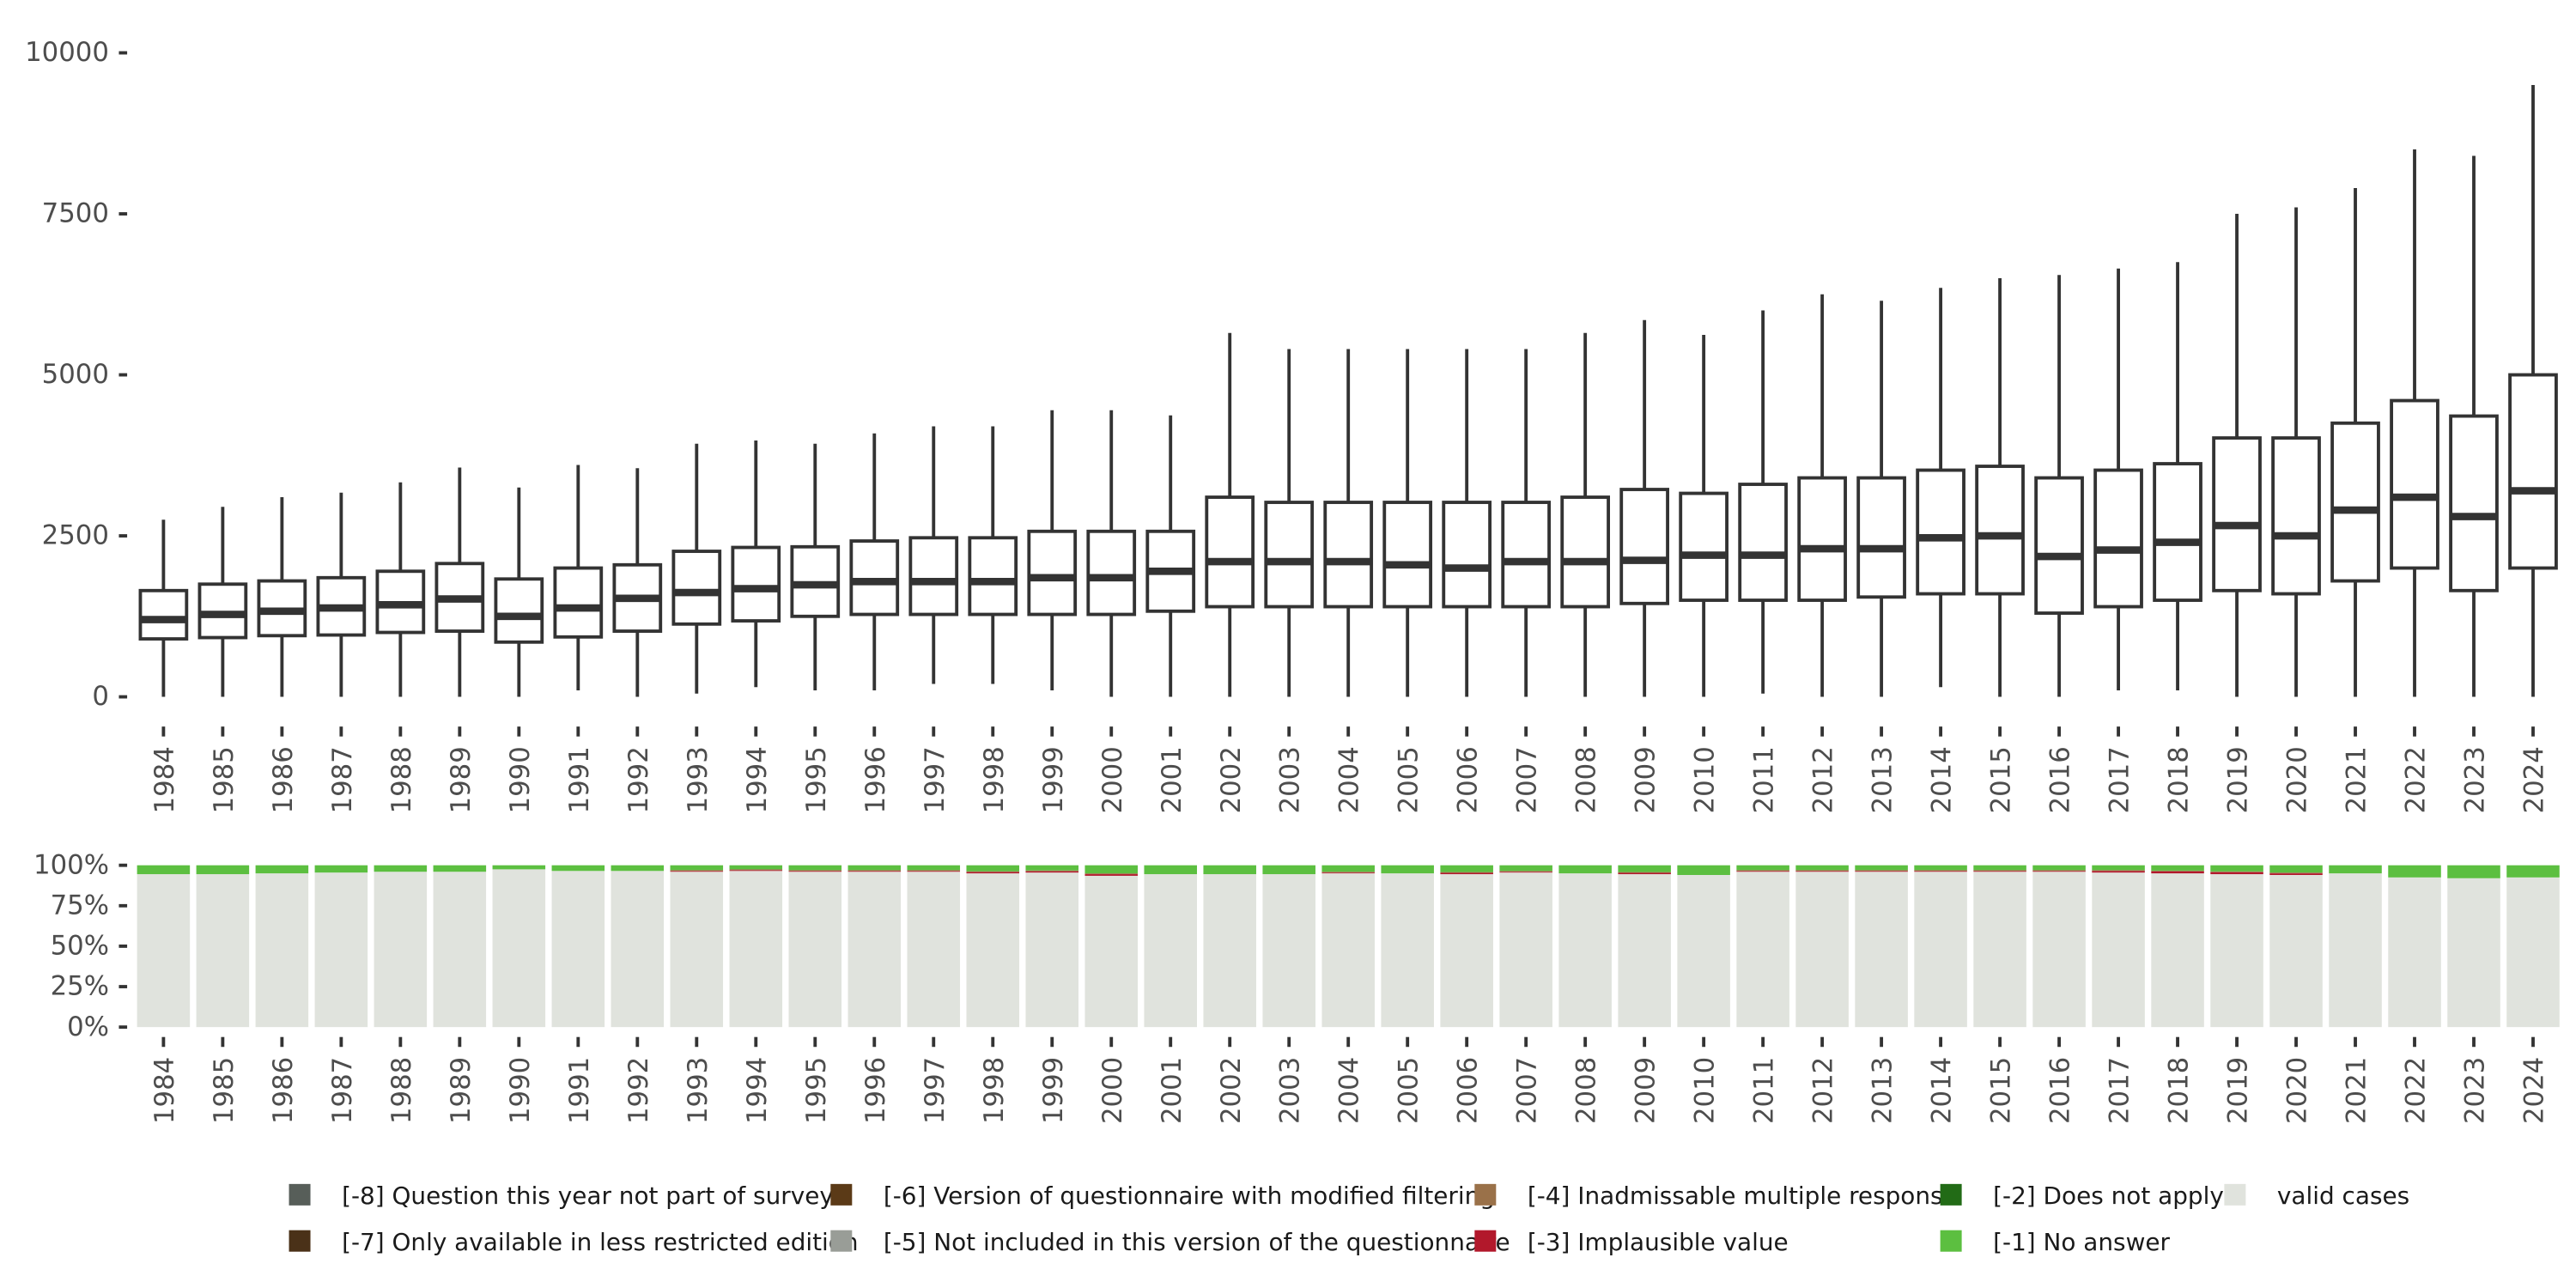 The height and width of the screenshot is (1288, 2576). Describe the element at coordinates (1111, 554) in the screenshot. I see `box-2000` at that location.